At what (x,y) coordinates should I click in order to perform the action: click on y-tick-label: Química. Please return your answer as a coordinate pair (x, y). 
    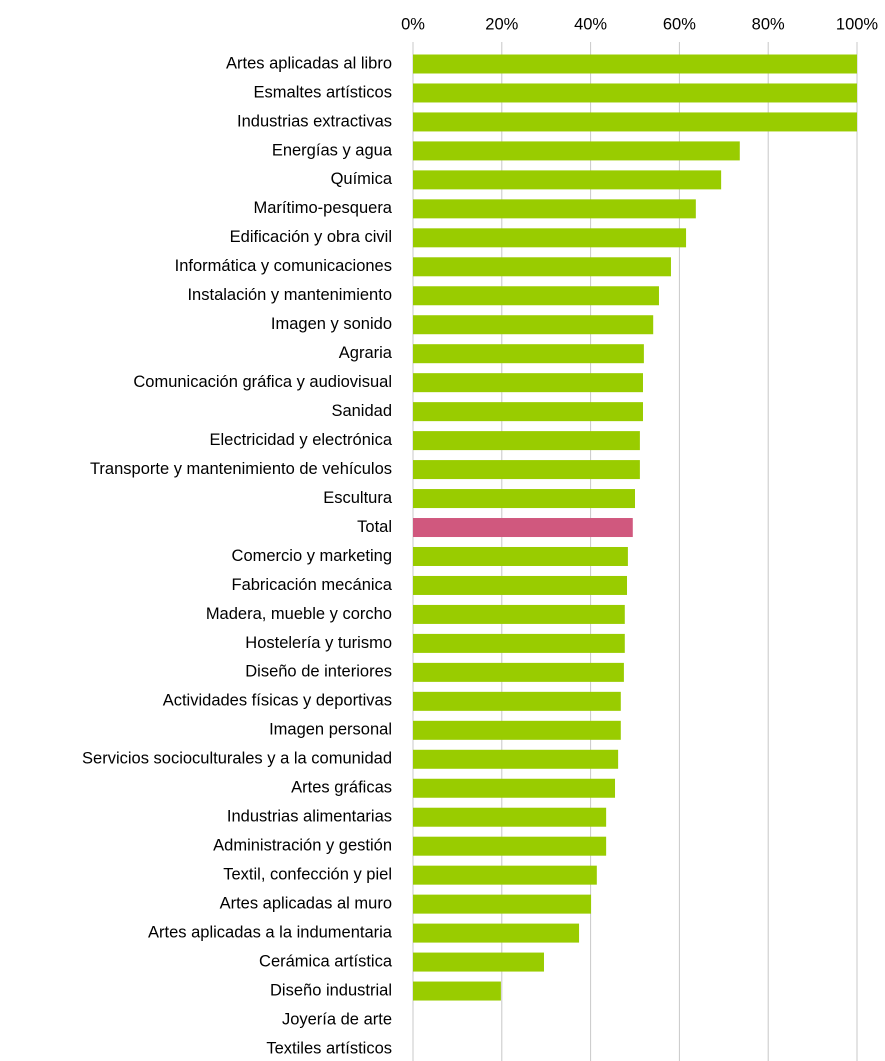
    Looking at the image, I should click on (362, 179).